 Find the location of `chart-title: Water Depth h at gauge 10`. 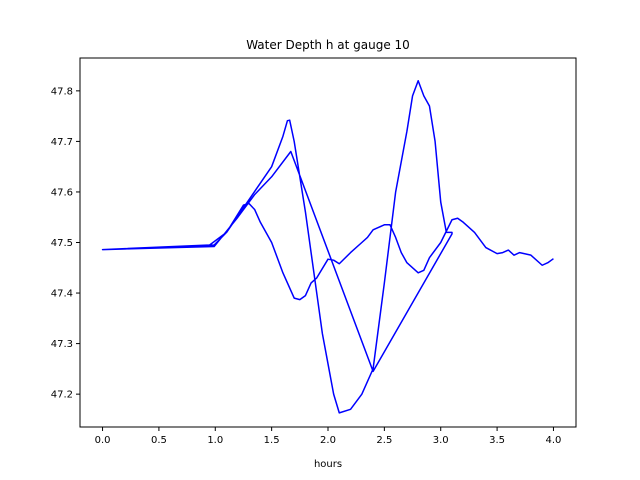

chart-title: Water Depth h at gauge 10 is located at coordinates (328, 45).